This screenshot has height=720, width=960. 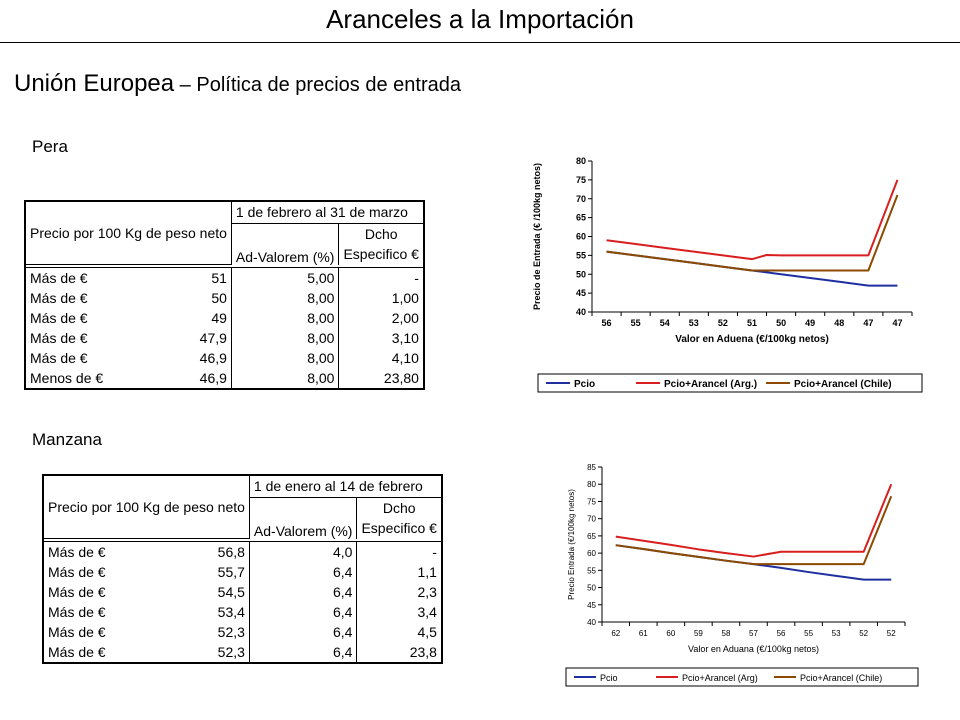 I want to click on x-tick-label: 61, so click(x=643, y=633).